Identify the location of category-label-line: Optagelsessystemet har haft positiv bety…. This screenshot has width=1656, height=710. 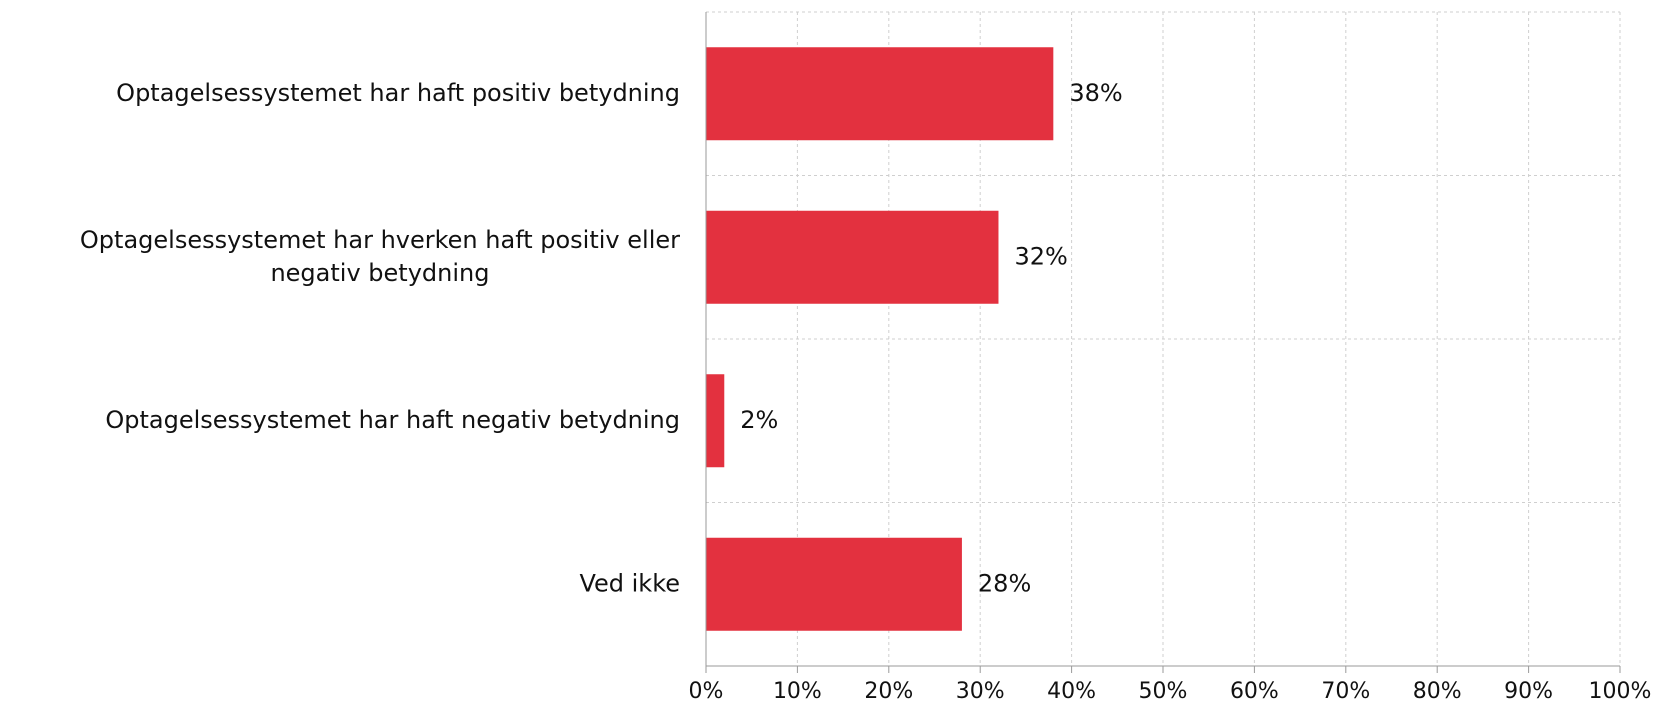
(398, 93).